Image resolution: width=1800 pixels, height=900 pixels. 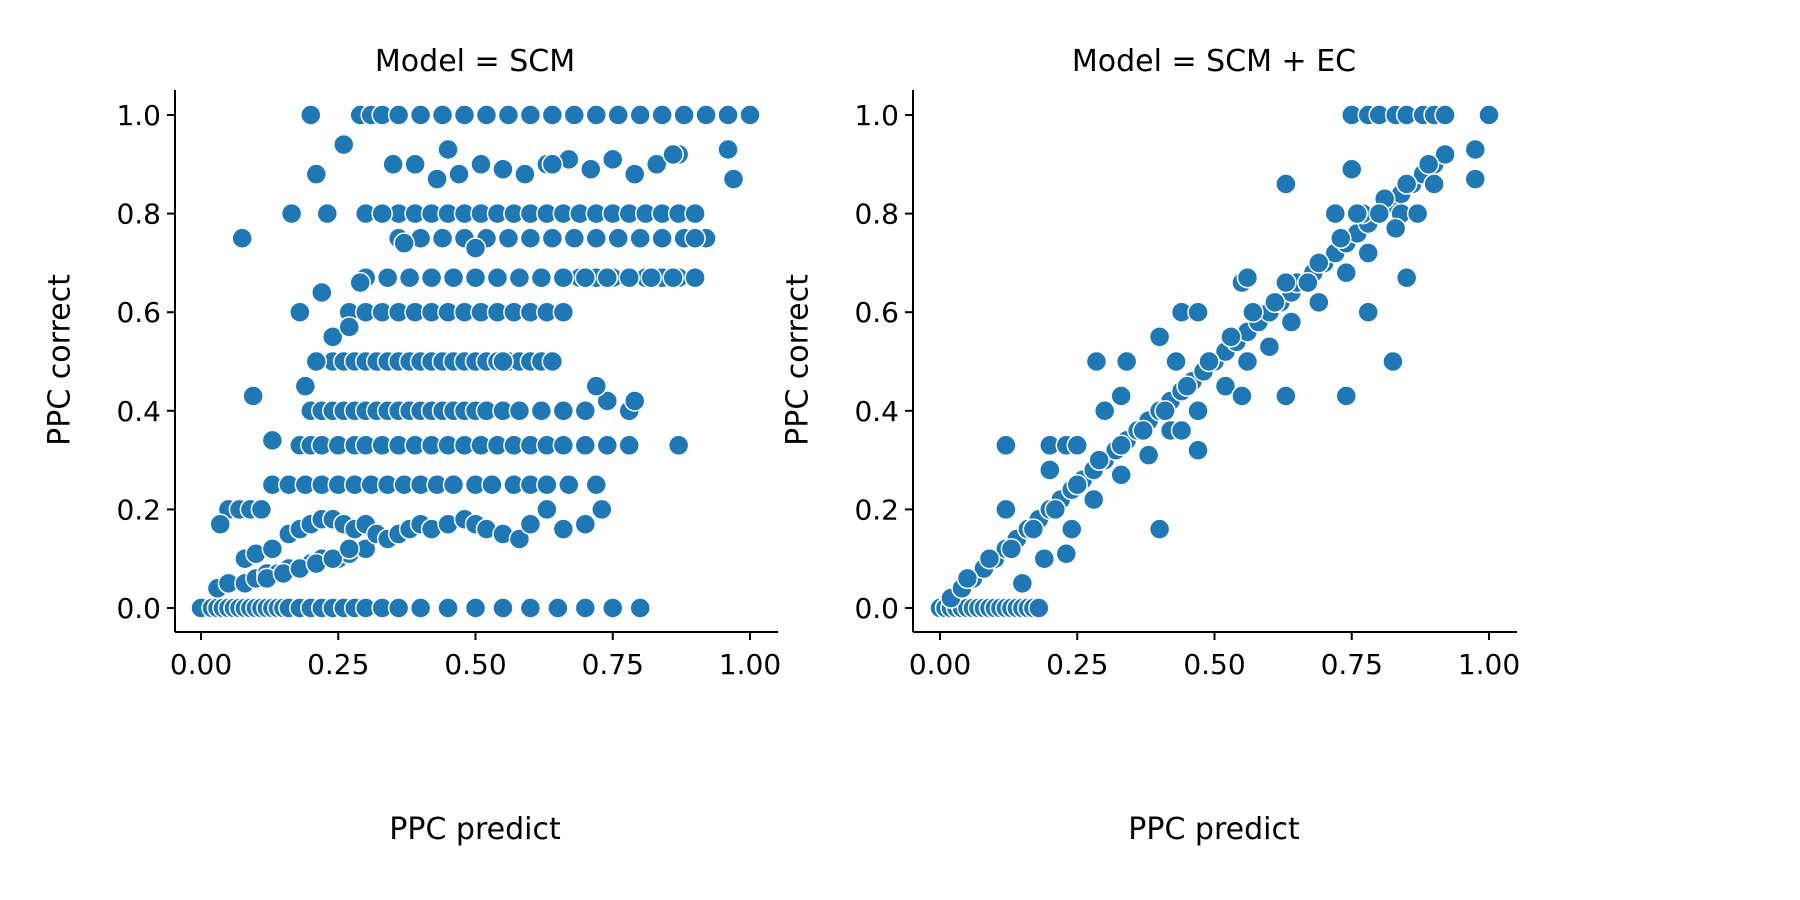 What do you see at coordinates (798, 360) in the screenshot?
I see `y-axis-label: PPC correct` at bounding box center [798, 360].